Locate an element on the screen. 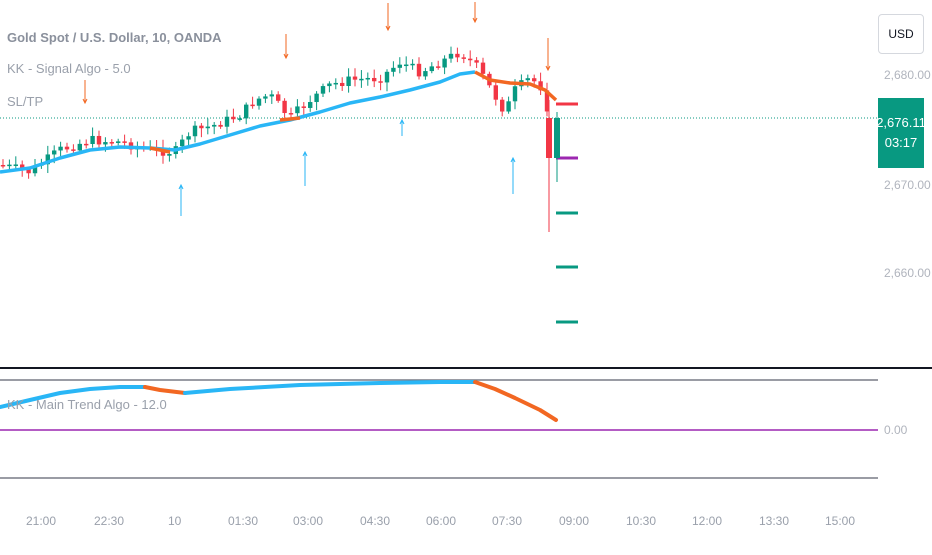  time-axis-label: 10:30 is located at coordinates (641, 521).